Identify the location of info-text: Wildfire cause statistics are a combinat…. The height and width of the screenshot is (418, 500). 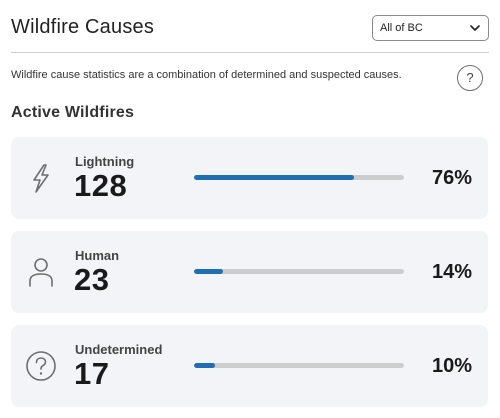
(206, 75).